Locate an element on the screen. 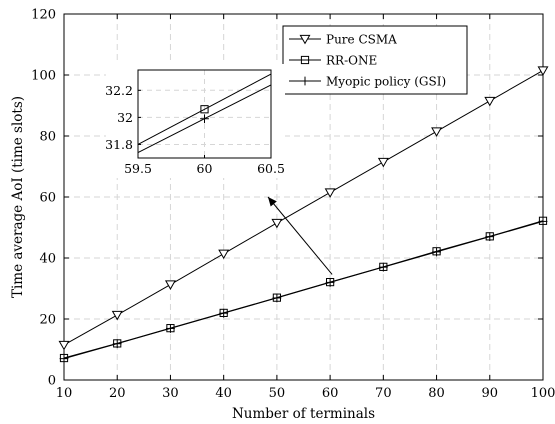 Image resolution: width=555 pixels, height=424 pixels. x-tick-label: 10 is located at coordinates (64, 393).